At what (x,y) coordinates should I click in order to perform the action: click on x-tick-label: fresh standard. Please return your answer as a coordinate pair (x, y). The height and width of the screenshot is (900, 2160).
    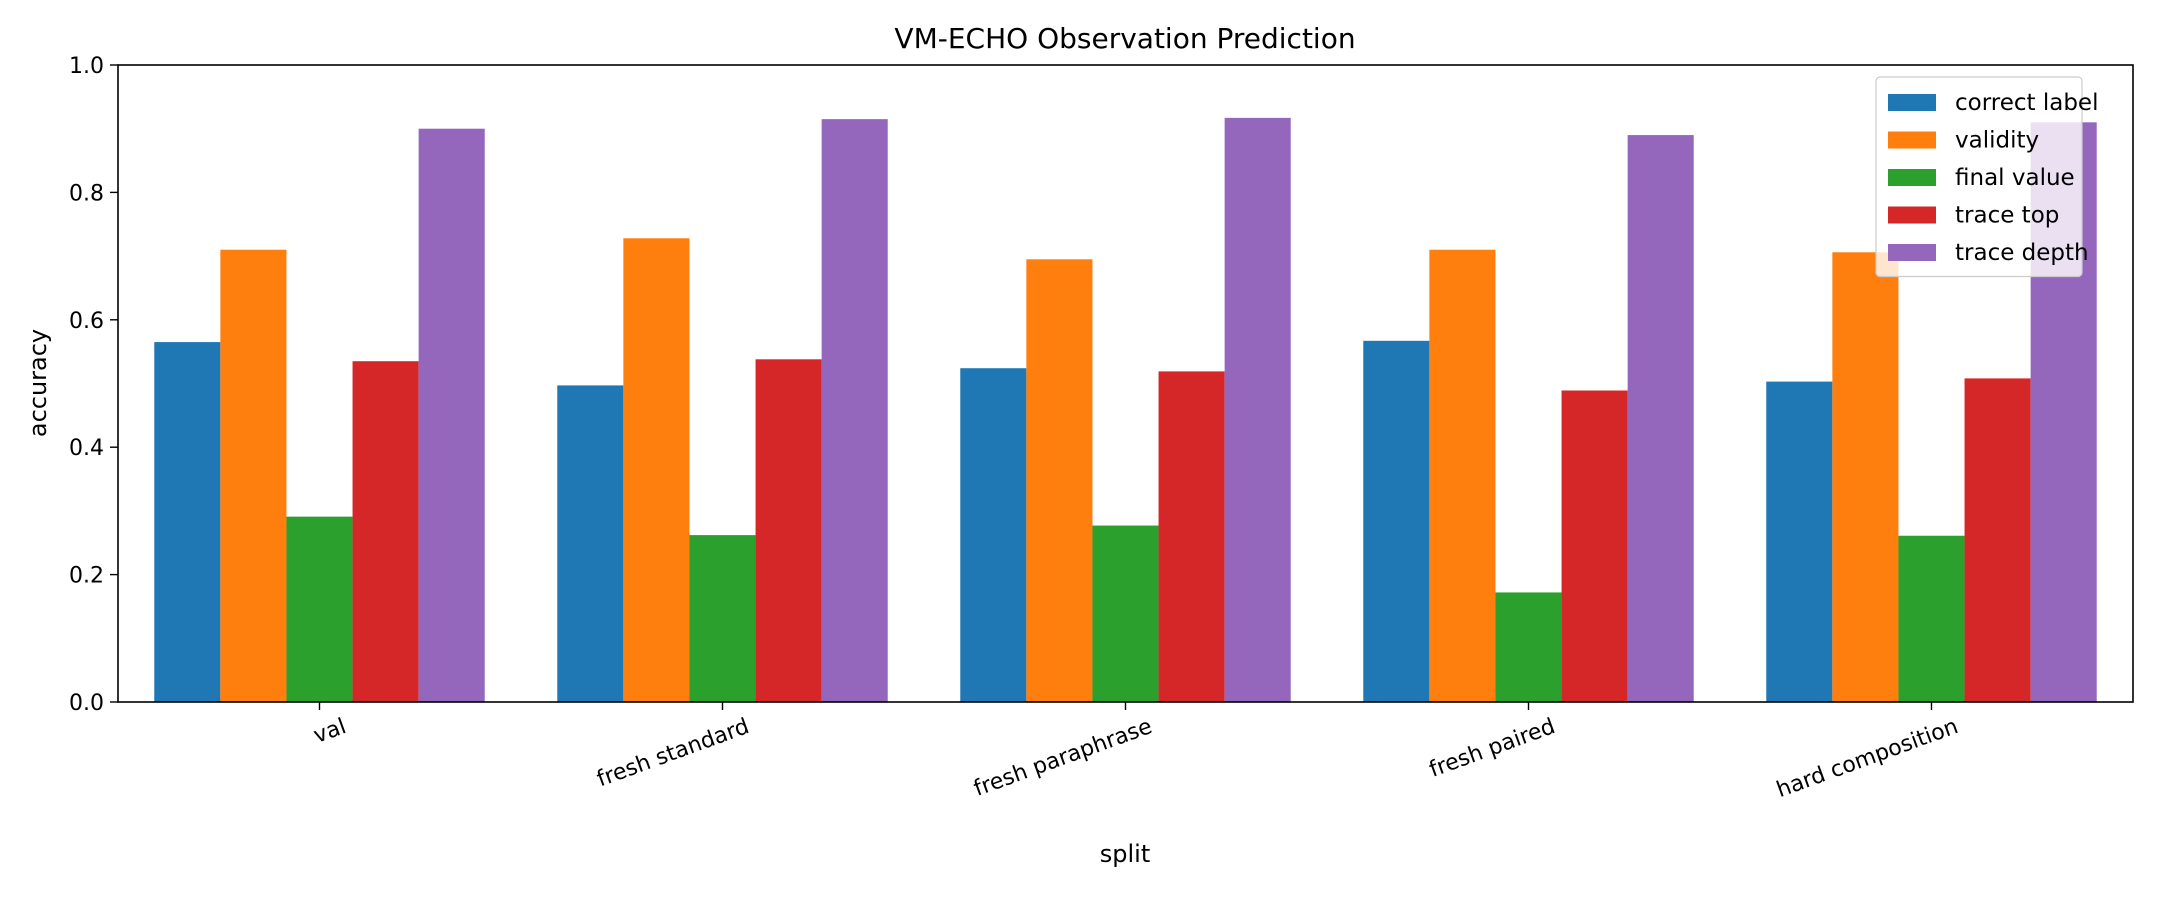
    Looking at the image, I should click on (673, 753).